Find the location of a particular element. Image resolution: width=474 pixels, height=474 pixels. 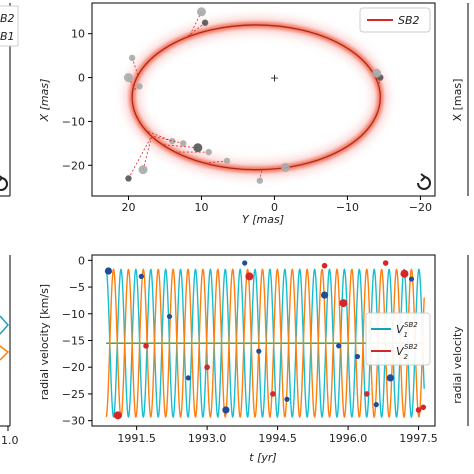

orbit-xtick-label: 20 is located at coordinates (128, 207).